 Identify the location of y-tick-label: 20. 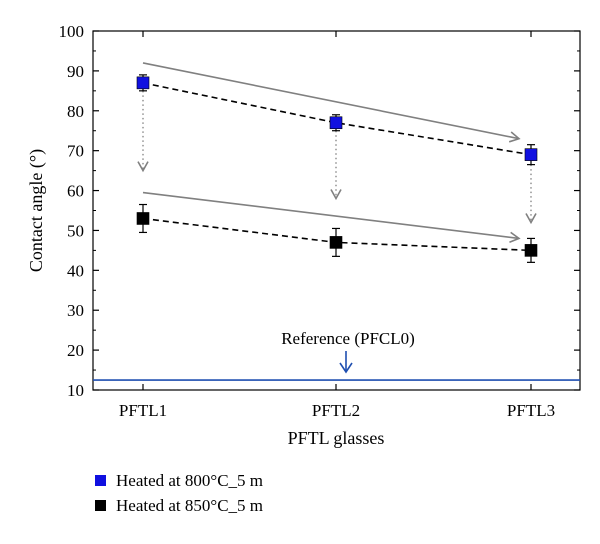
(75, 350).